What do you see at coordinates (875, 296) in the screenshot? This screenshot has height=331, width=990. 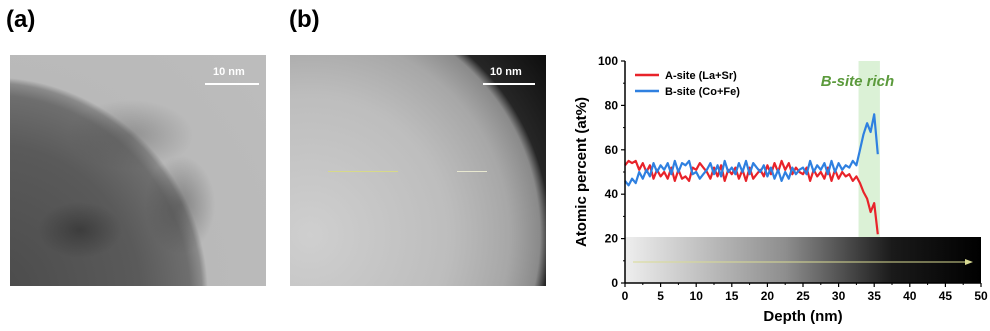 I see `x-tick-label: 35` at bounding box center [875, 296].